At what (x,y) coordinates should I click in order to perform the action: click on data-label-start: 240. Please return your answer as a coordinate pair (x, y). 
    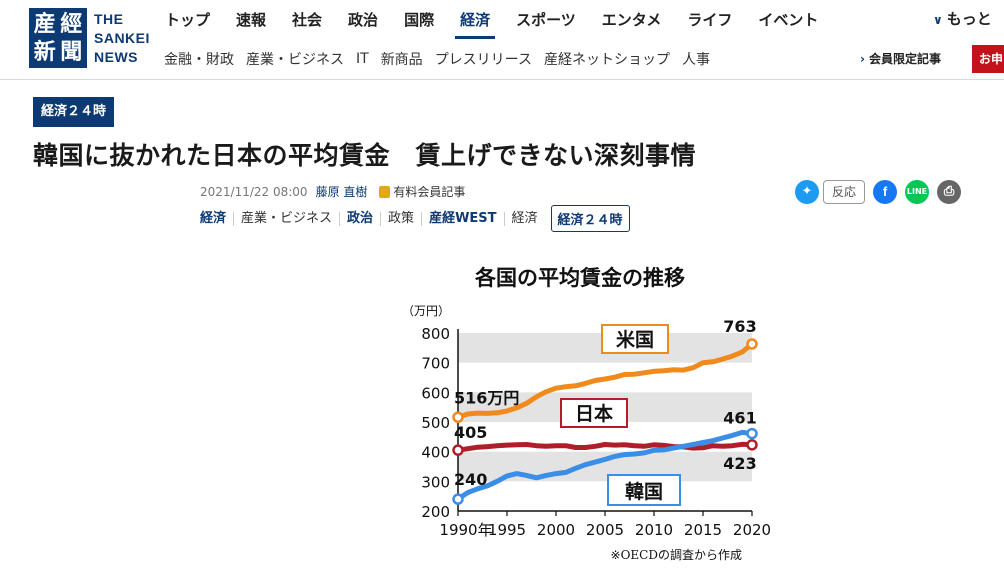
    Looking at the image, I should click on (470, 479).